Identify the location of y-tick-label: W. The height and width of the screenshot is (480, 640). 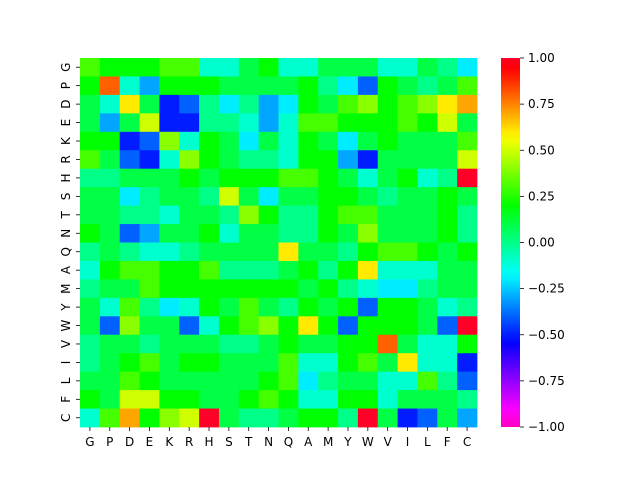
(66, 325).